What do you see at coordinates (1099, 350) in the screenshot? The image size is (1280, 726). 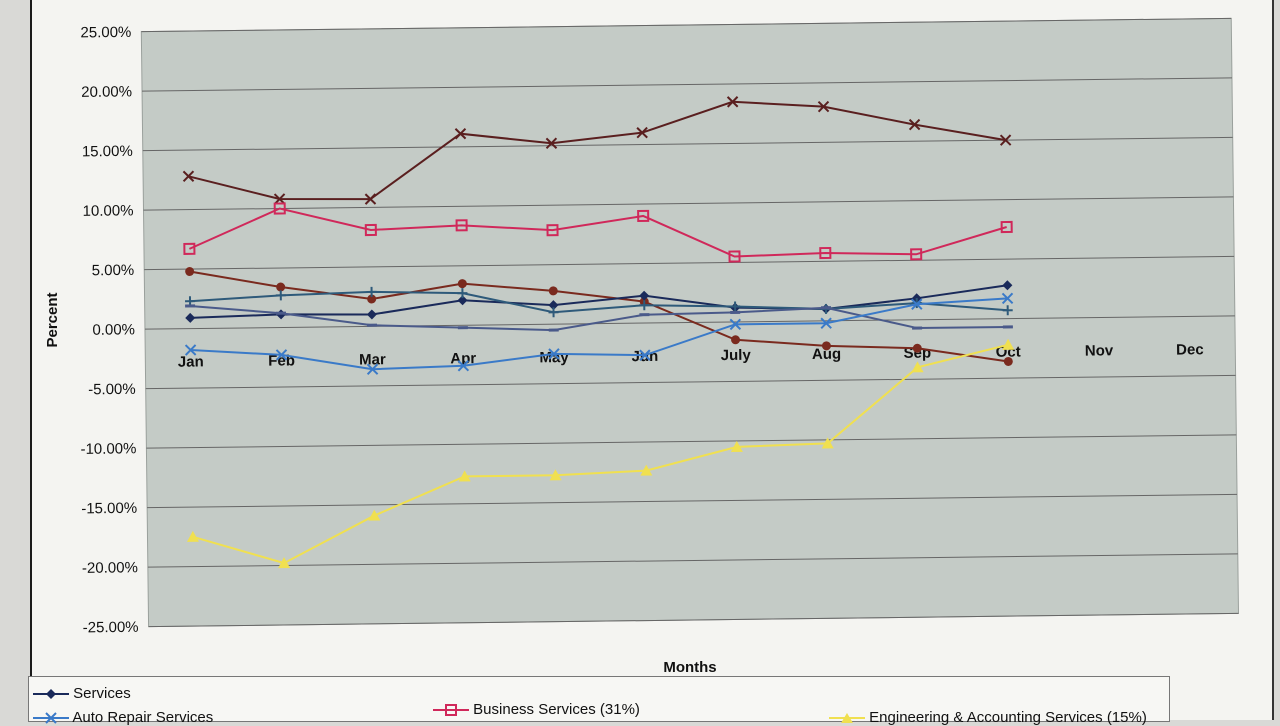 I see `x-tick-label: Nov` at bounding box center [1099, 350].